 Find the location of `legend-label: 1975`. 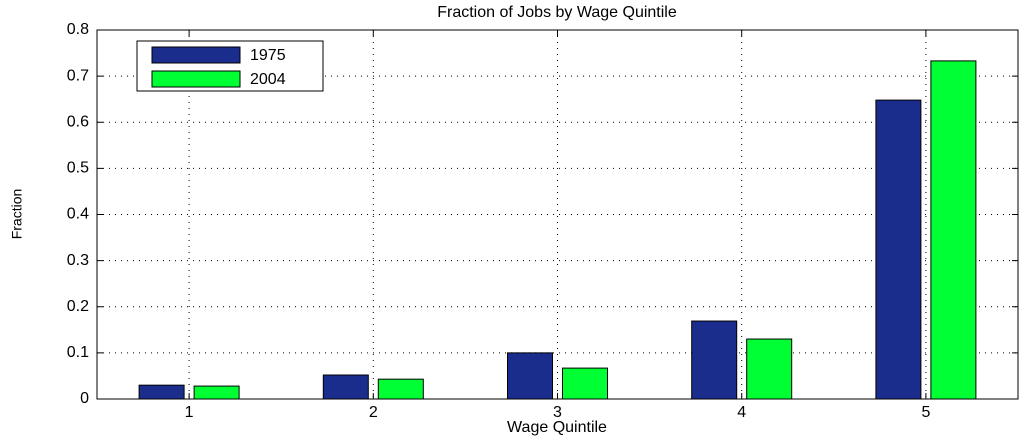

legend-label: 1975 is located at coordinates (268, 55).